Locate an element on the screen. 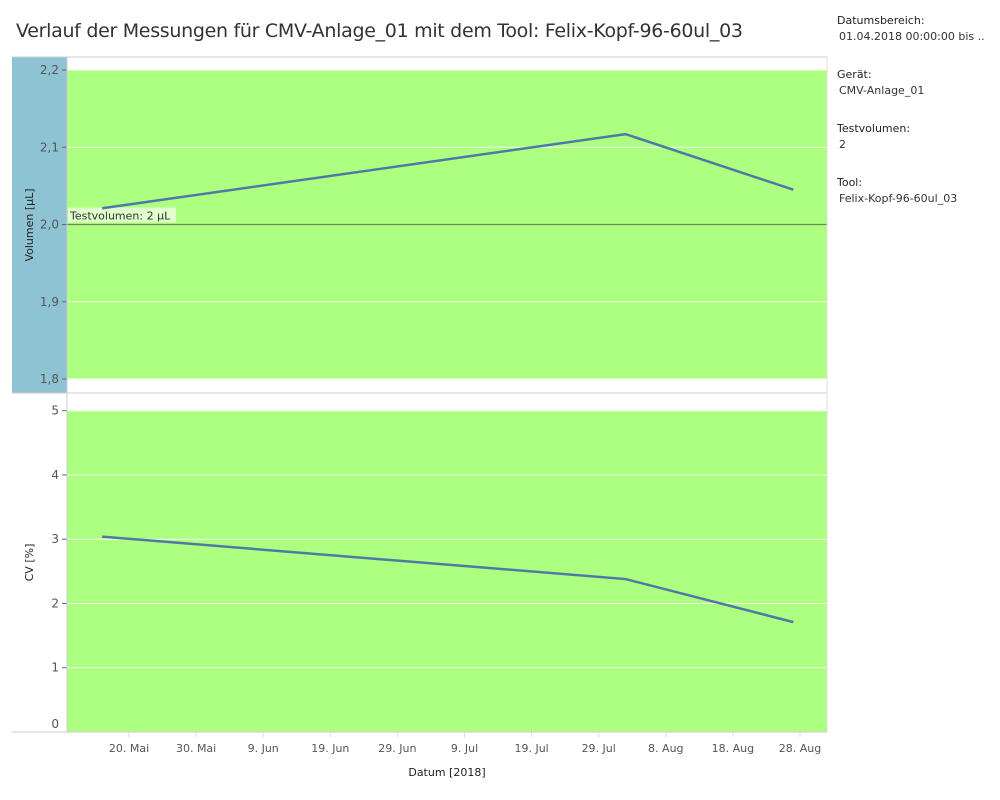 The width and height of the screenshot is (1000, 800). x-tick-label: 19. Jun is located at coordinates (330, 748).